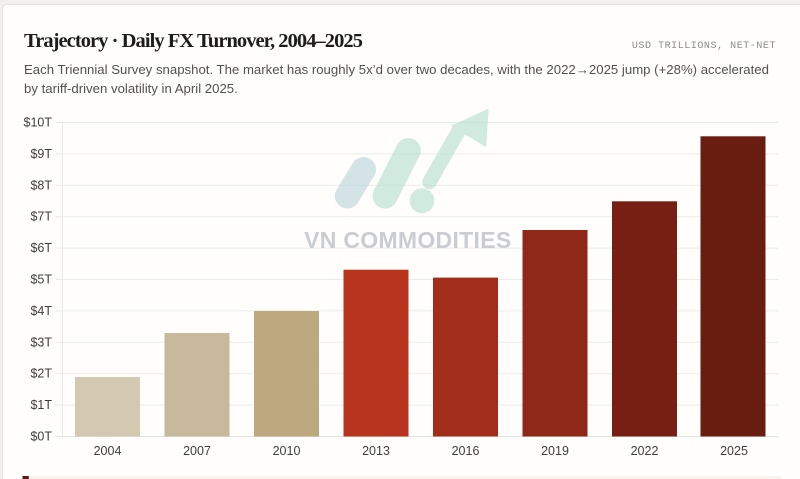  What do you see at coordinates (645, 451) in the screenshot?
I see `svg-text: 2022` at bounding box center [645, 451].